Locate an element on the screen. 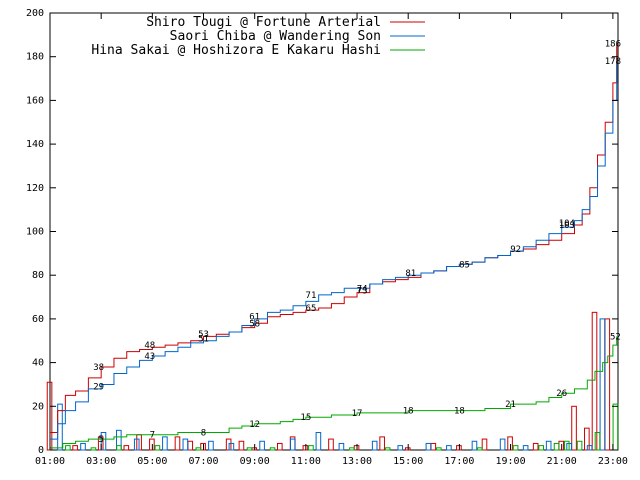 This screenshot has width=640, height=480. value-label: 8 is located at coordinates (203, 434).